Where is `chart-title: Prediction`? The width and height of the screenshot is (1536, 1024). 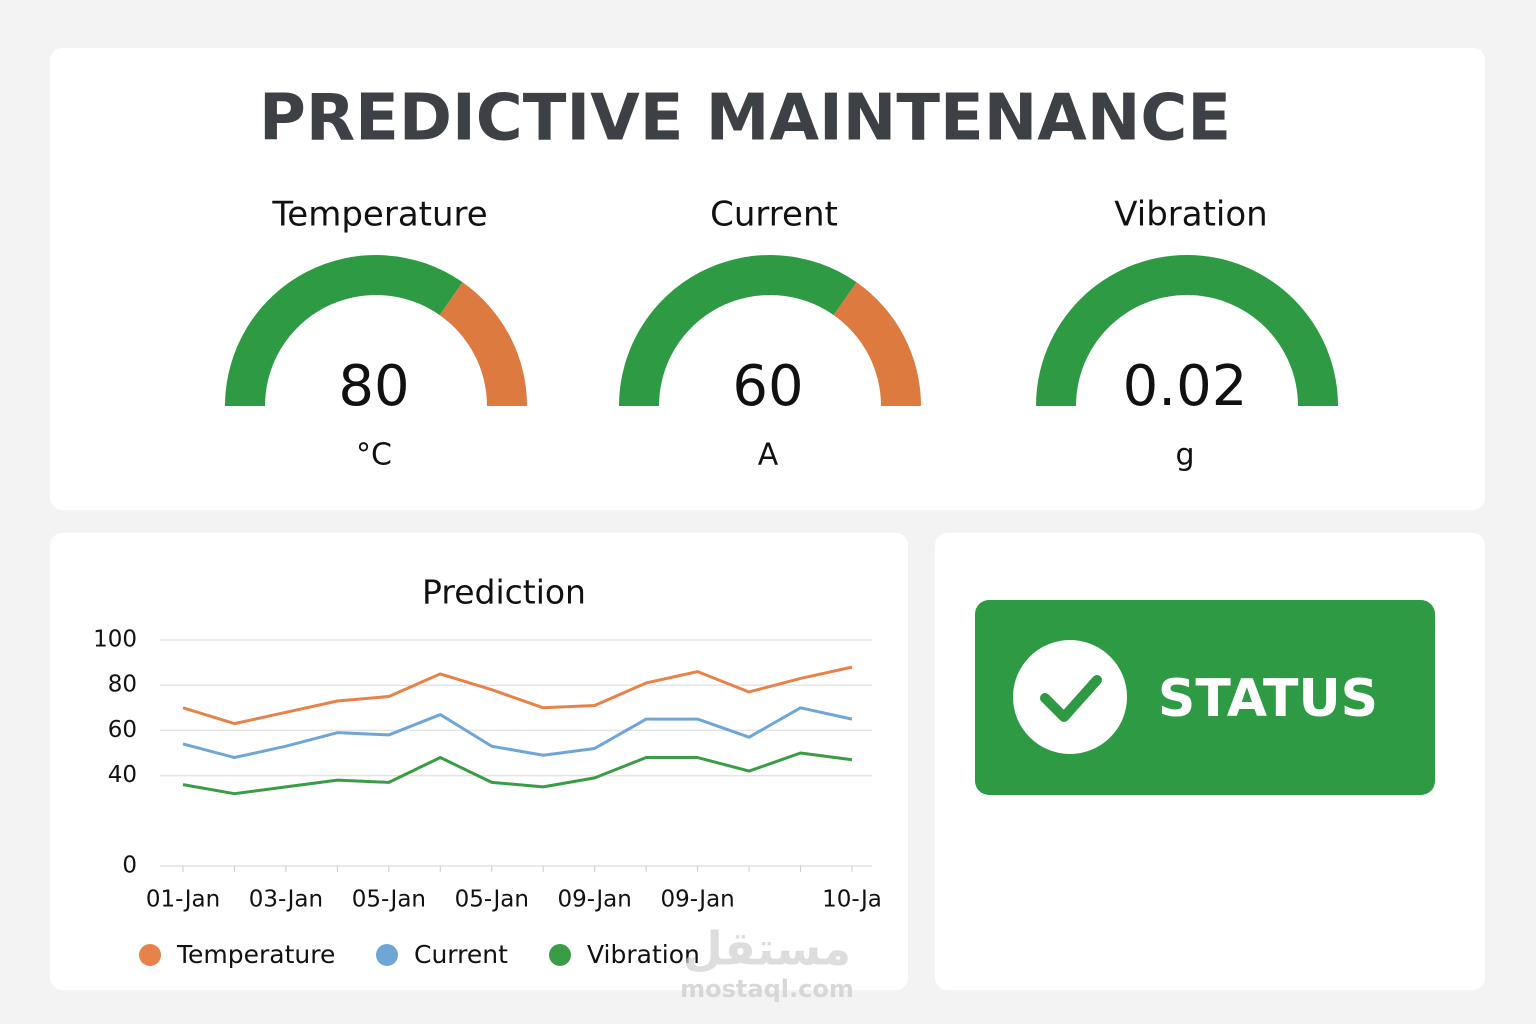
chart-title: Prediction is located at coordinates (504, 592).